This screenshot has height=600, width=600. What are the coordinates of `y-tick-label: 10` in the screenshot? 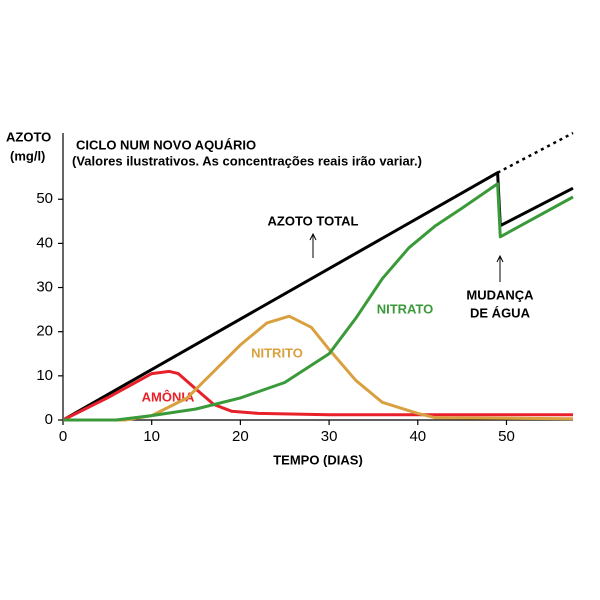 It's located at (44, 375).